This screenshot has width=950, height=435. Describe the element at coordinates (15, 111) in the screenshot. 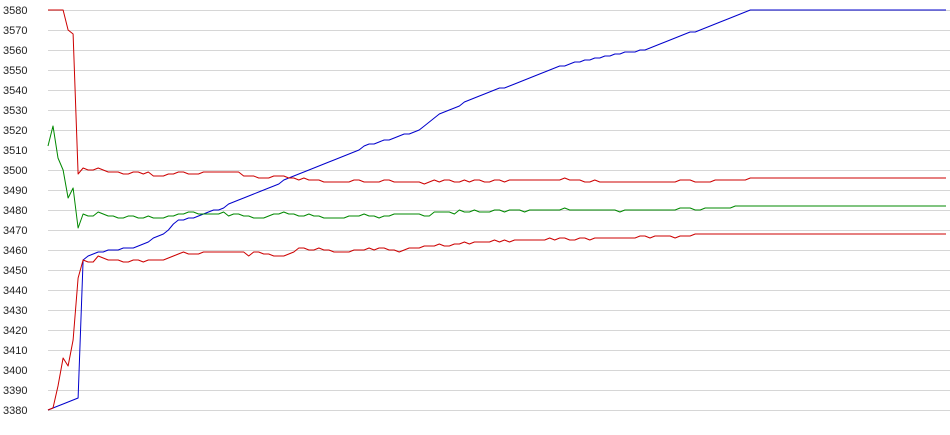

I see `y-tick-label: 3530` at that location.